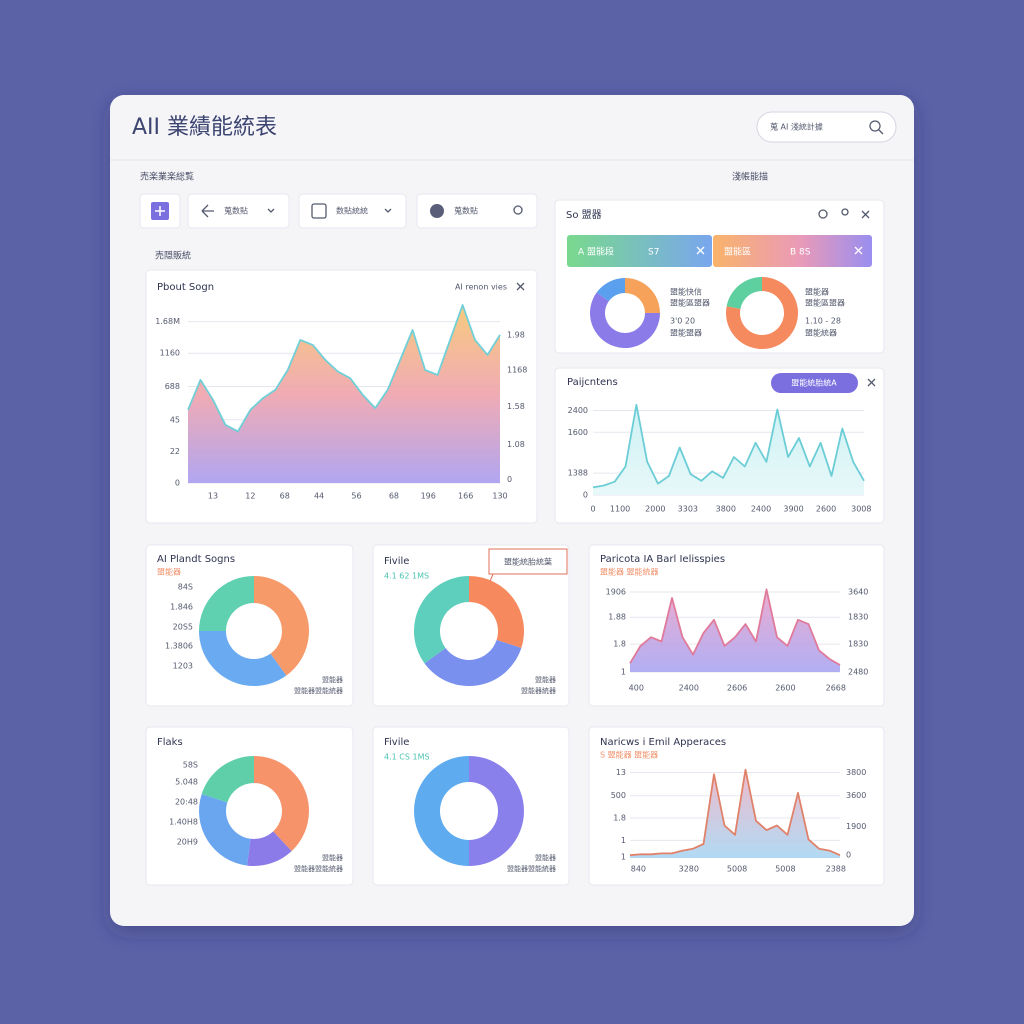 The height and width of the screenshot is (1024, 1024). I want to click on y-tick-label: 500, so click(618, 795).